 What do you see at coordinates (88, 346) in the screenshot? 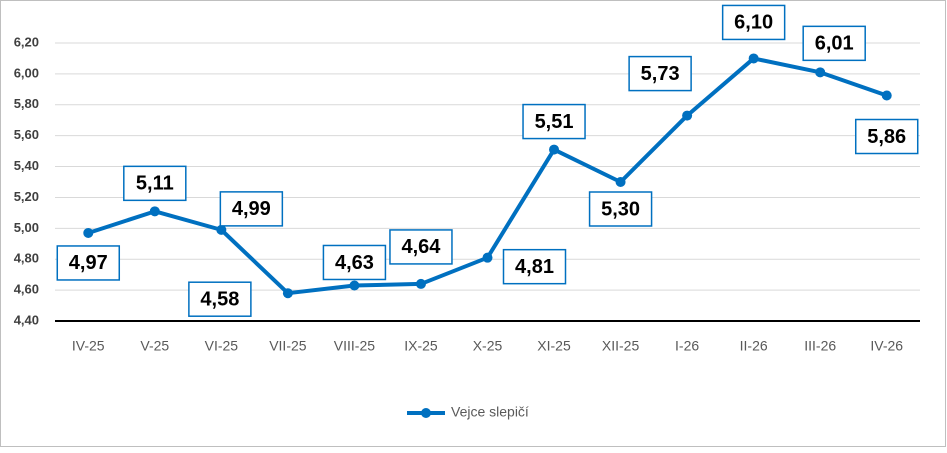
I see `x-tick-label: IV-25` at bounding box center [88, 346].